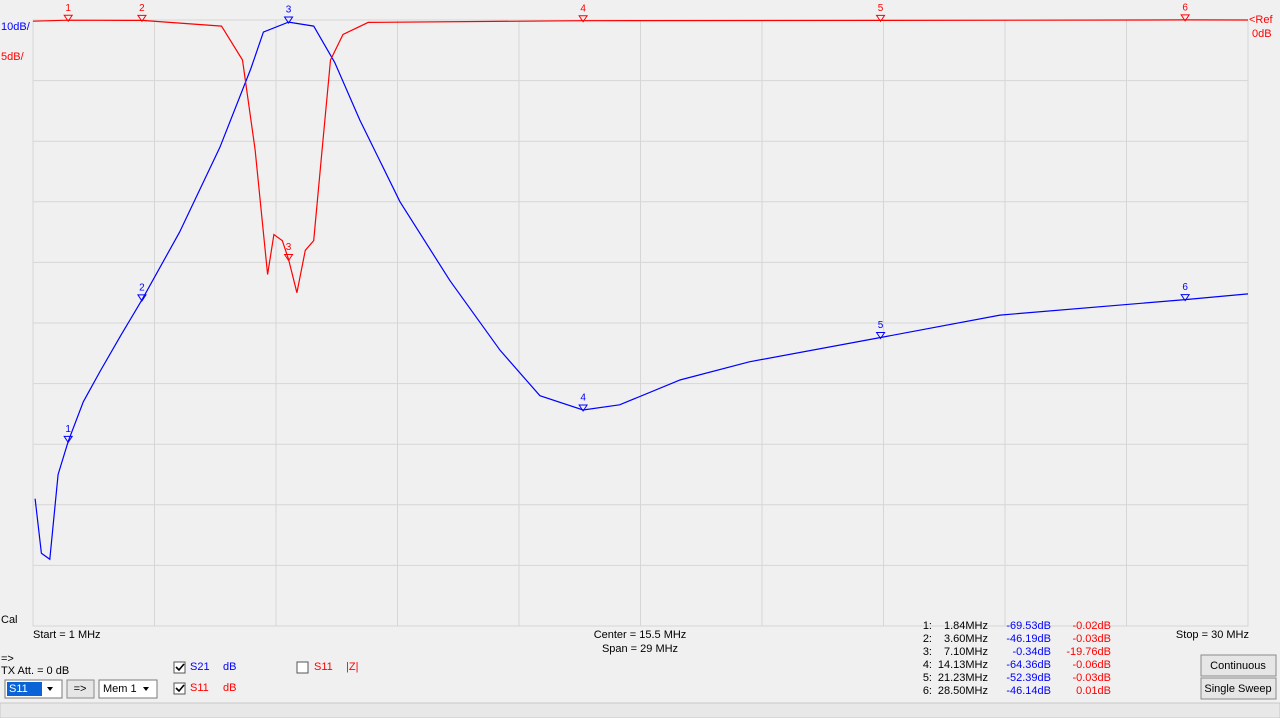 Image resolution: width=1280 pixels, height=718 pixels. Describe the element at coordinates (966, 626) in the screenshot. I see `marker-freq: 1.84MHz` at that location.